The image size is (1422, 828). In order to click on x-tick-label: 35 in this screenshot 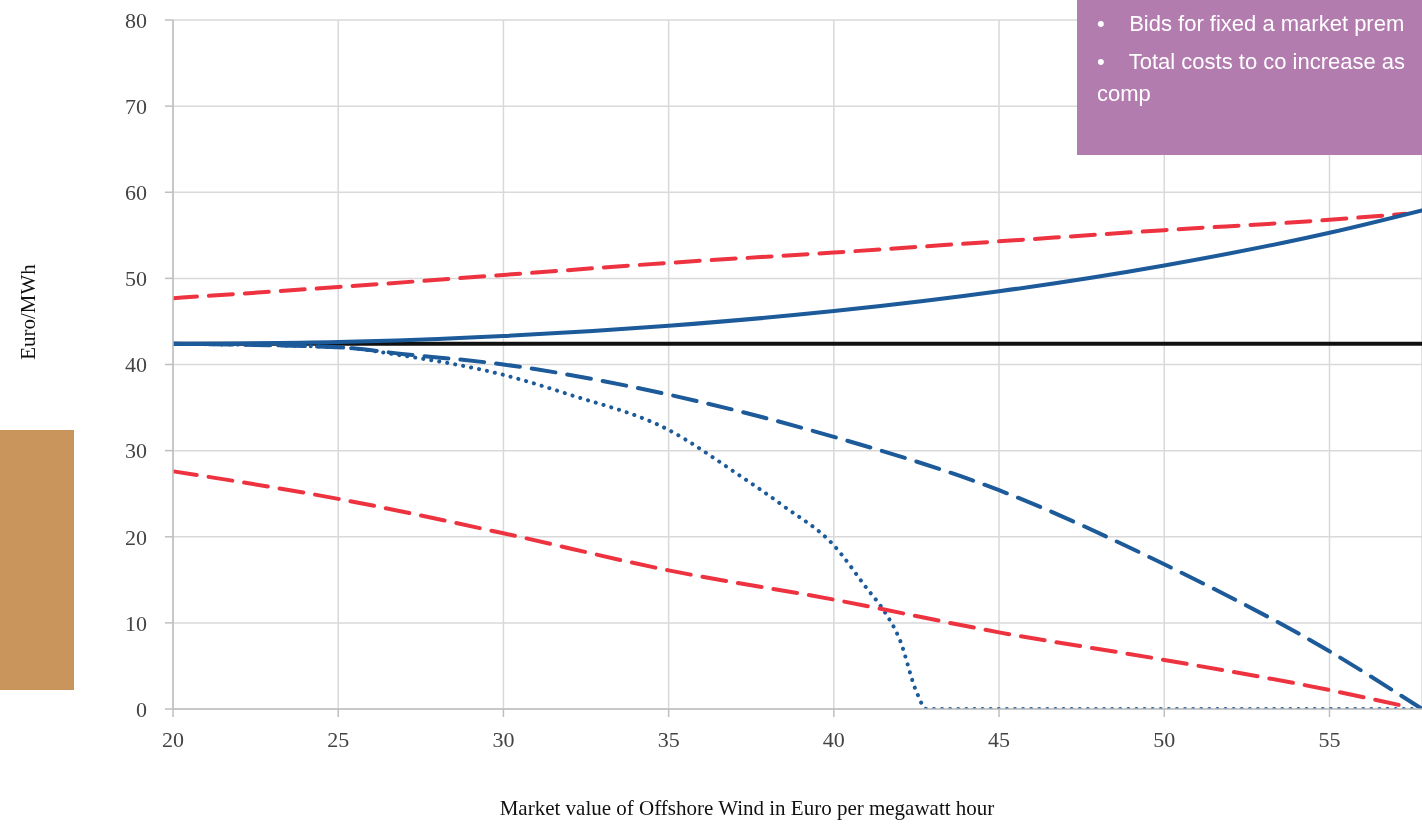, I will do `click(668, 739)`.